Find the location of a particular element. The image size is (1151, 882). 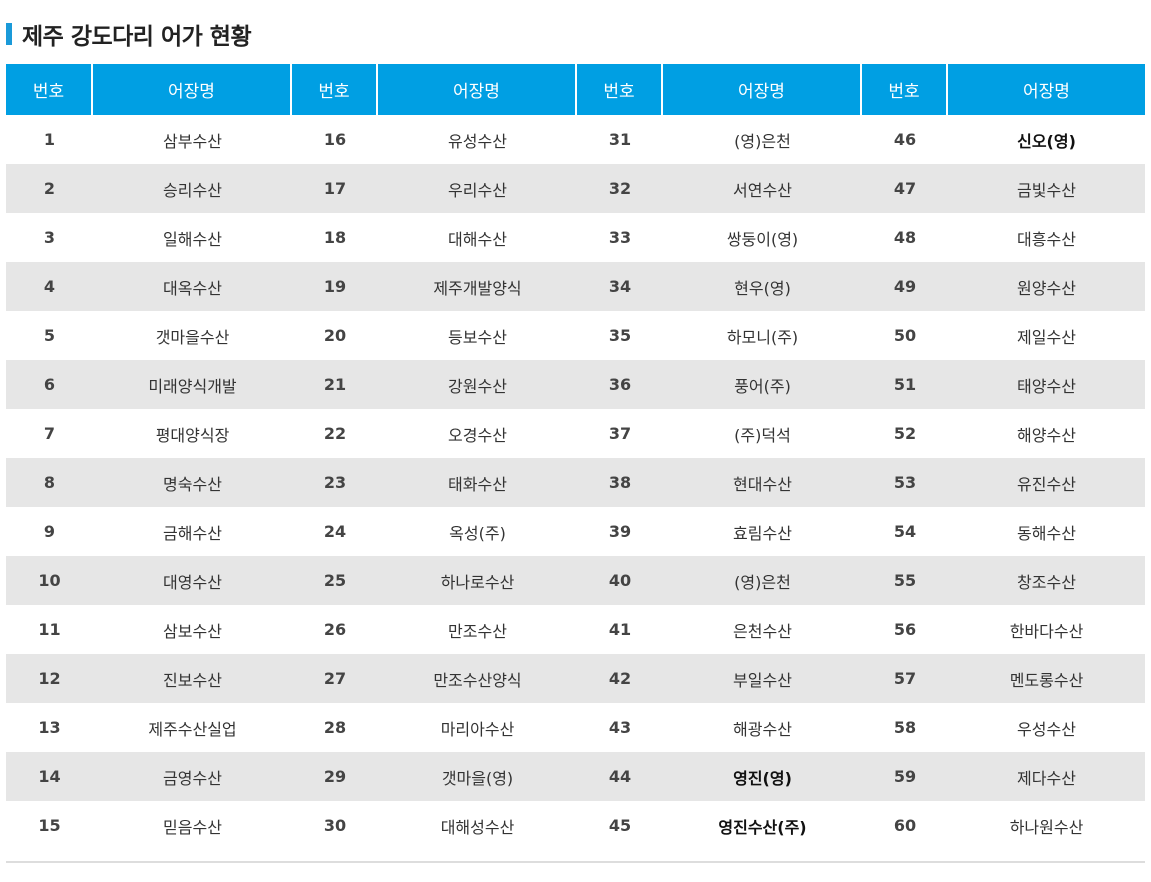

table-row: 12 진보수산 27 만조수산양식 42 부일수산 57 멘도롱수산 is located at coordinates (575, 678).